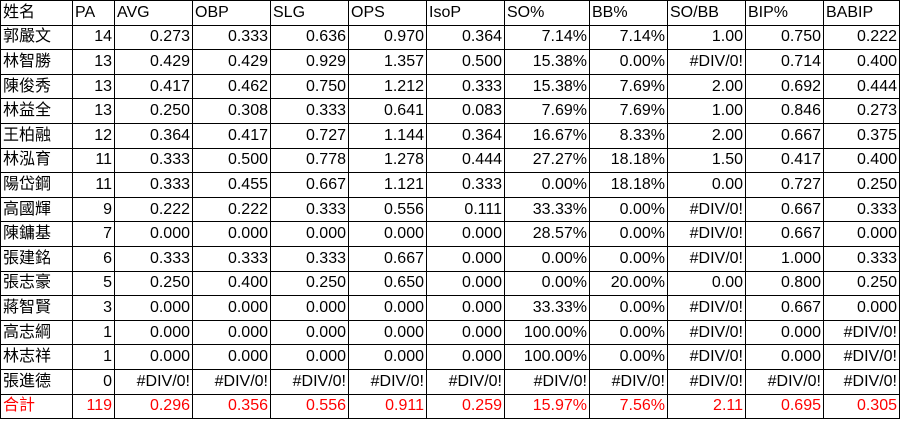 The height and width of the screenshot is (427, 900). Describe the element at coordinates (36, 111) in the screenshot. I see `player-name-cell: 林益全` at that location.